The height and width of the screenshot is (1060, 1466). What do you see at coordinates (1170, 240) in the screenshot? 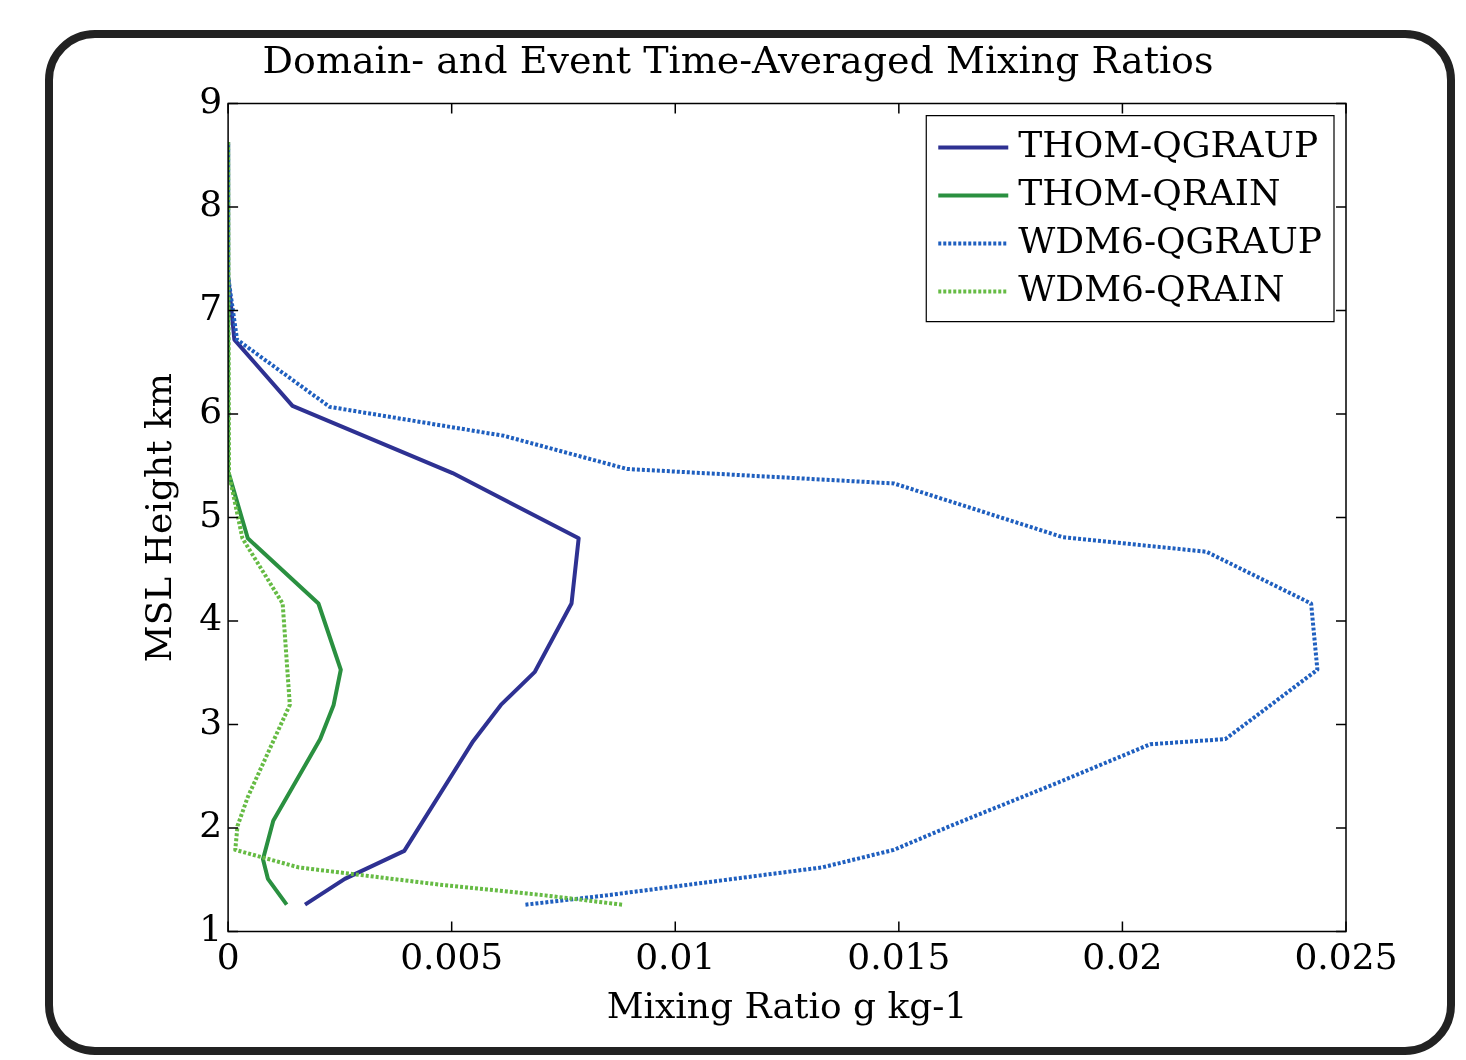
I see `legend-label: WDM6-QGRAUP` at bounding box center [1170, 240].